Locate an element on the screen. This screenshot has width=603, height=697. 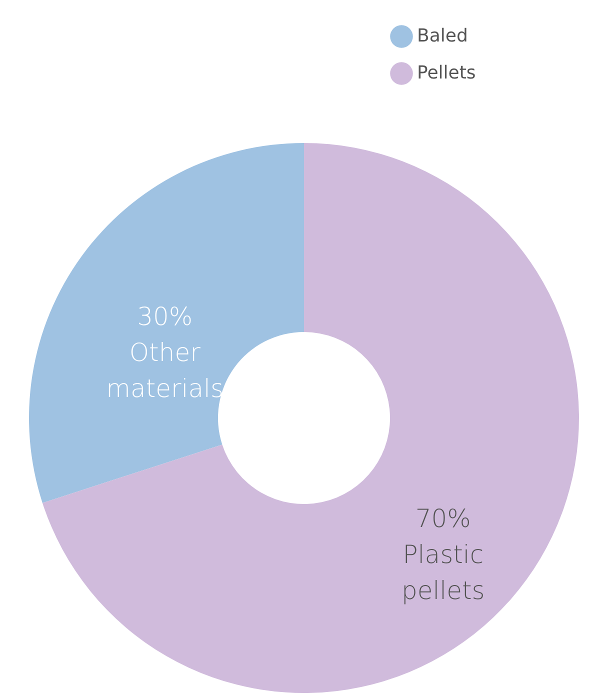
legend-label: Pellets is located at coordinates (446, 73).